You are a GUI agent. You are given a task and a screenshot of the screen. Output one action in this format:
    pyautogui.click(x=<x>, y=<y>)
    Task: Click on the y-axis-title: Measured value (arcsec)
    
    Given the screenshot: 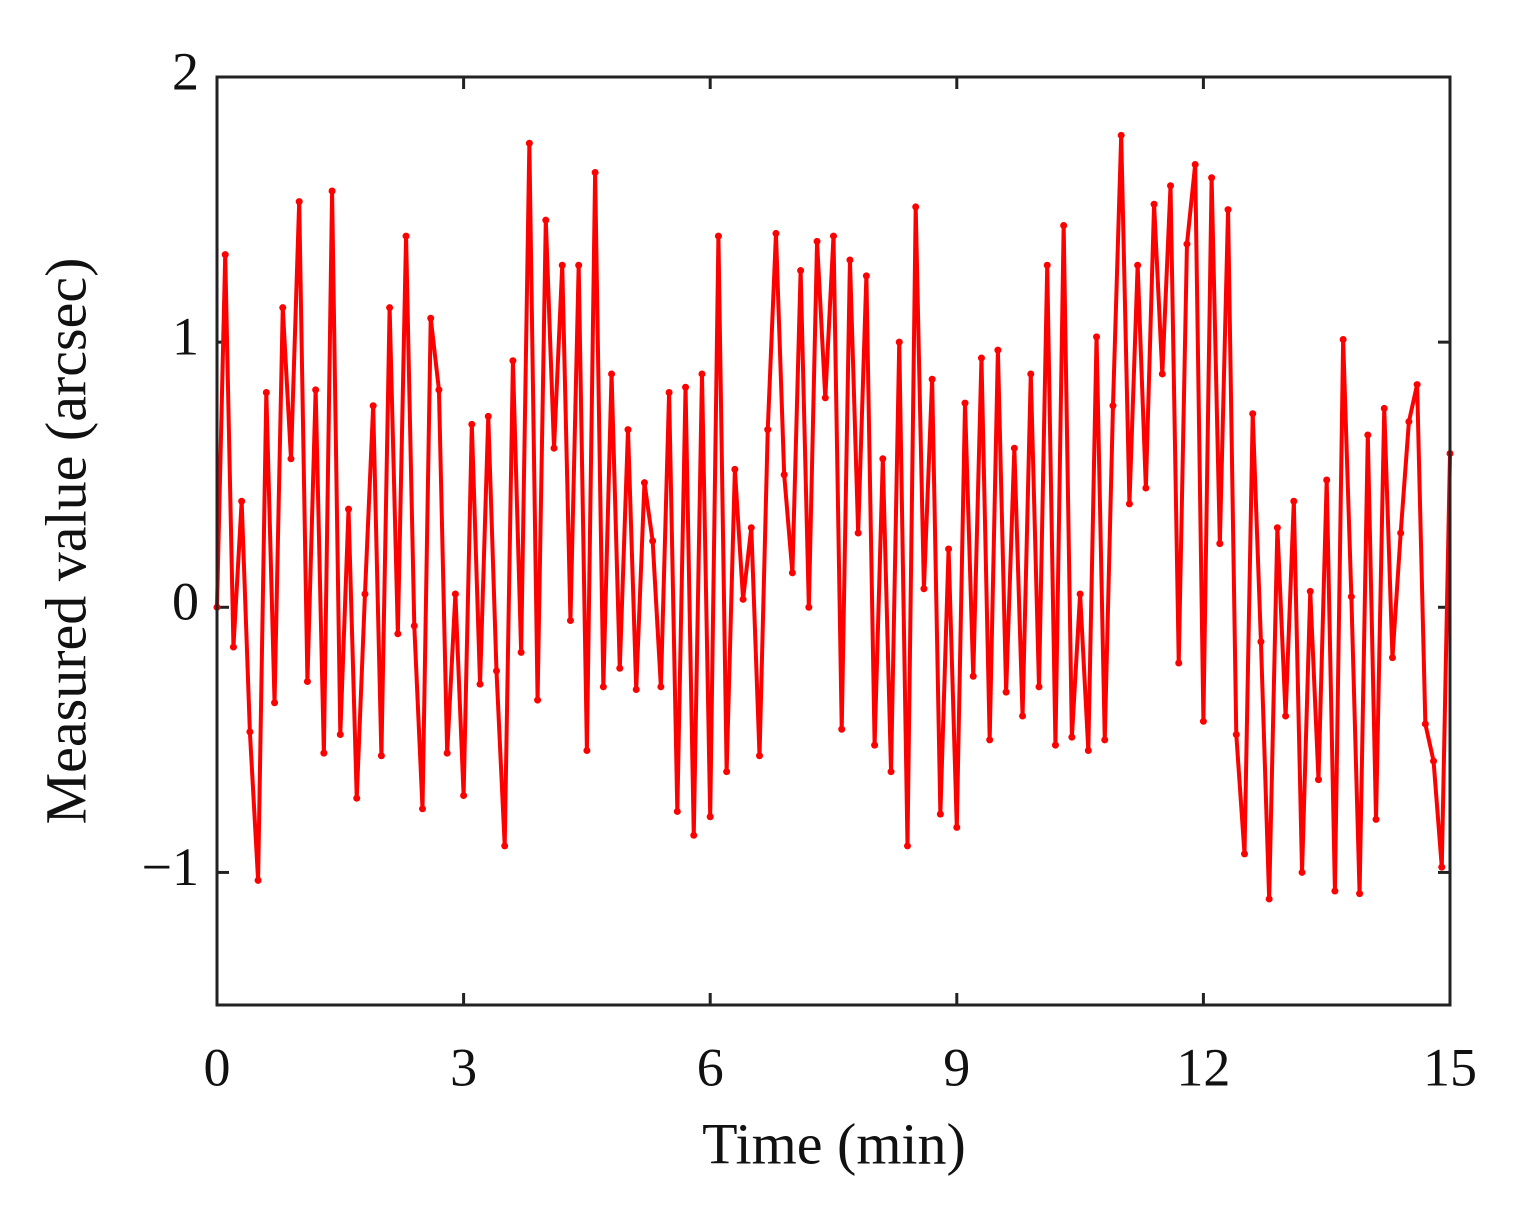 What is the action you would take?
    pyautogui.click(x=65, y=541)
    